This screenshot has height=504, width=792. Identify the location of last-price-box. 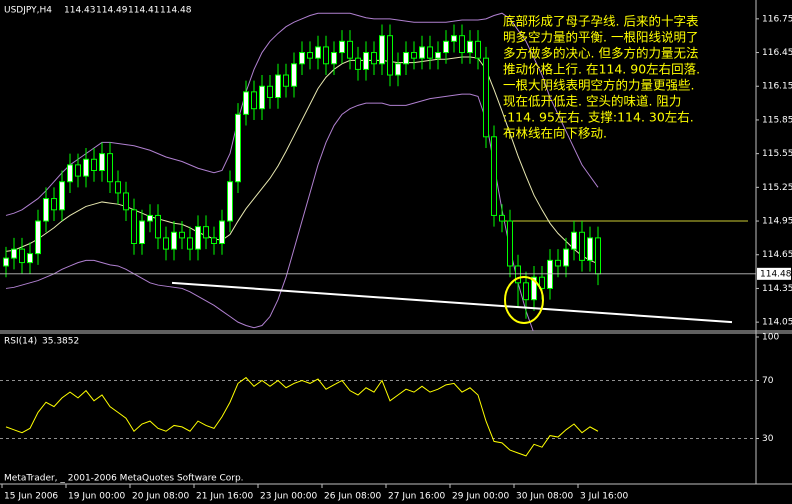
(774, 273).